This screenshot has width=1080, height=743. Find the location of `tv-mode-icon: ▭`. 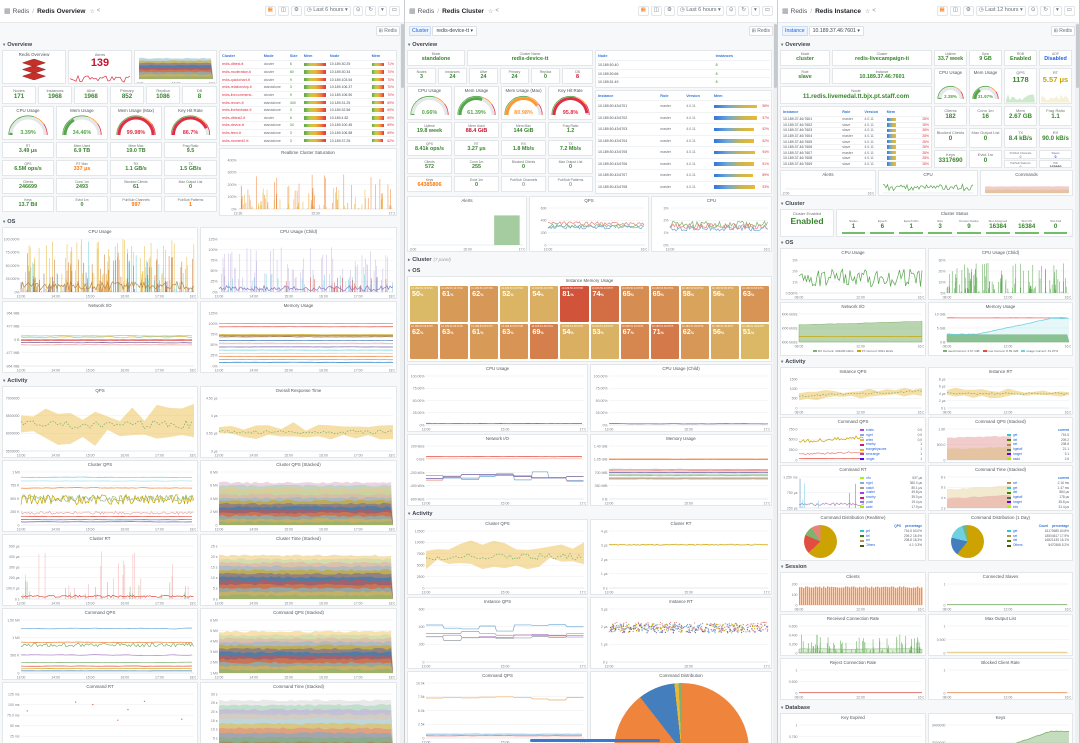

tv-mode-icon: ▭ is located at coordinates (1069, 11).